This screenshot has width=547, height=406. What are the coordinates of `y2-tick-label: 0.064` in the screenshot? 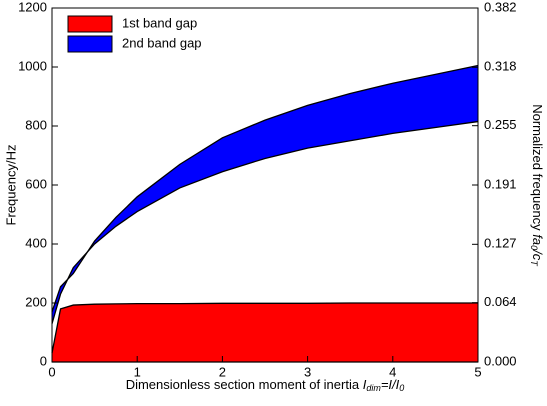 It's located at (500, 301).